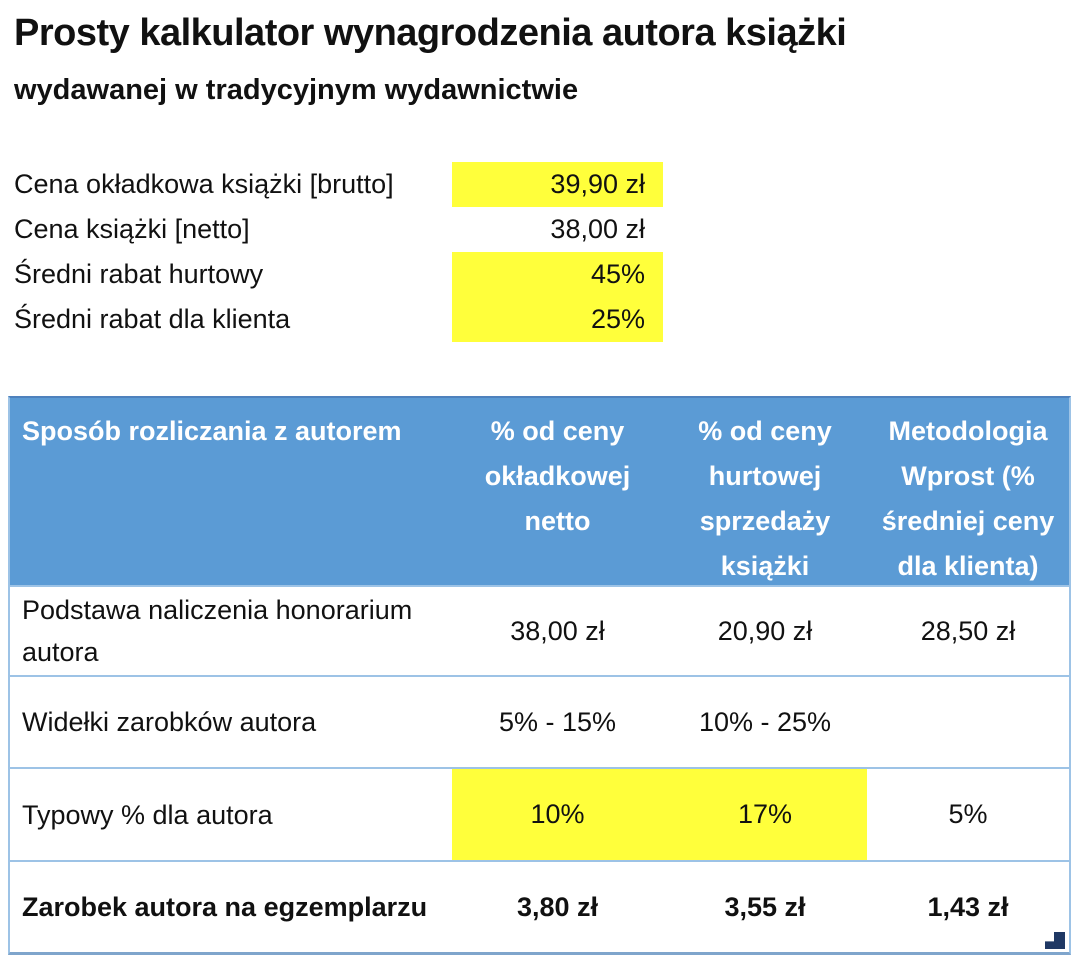 The image size is (1080, 962). What do you see at coordinates (350, 274) in the screenshot?
I see `param-row-wholesale-discount: Średni rabat hurtowy 45%` at bounding box center [350, 274].